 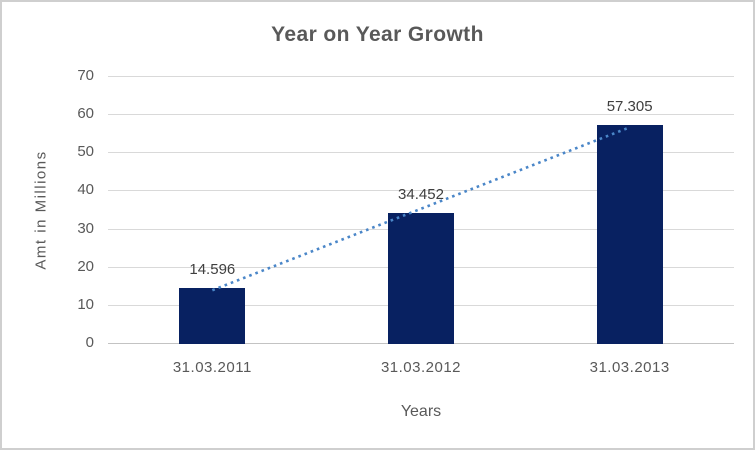 I want to click on x-axis-tick-labels: 31.03.2011 31.03.2012 31.03.2013, so click(x=421, y=369).